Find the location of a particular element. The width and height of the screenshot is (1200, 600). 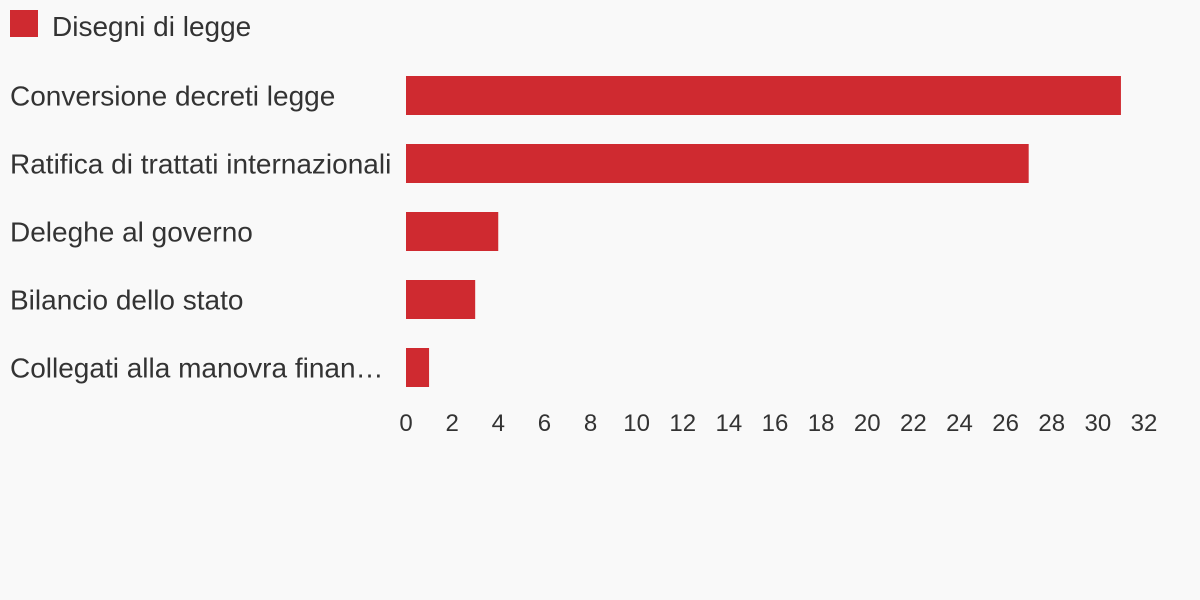

x-tick-label: 14 is located at coordinates (729, 423).